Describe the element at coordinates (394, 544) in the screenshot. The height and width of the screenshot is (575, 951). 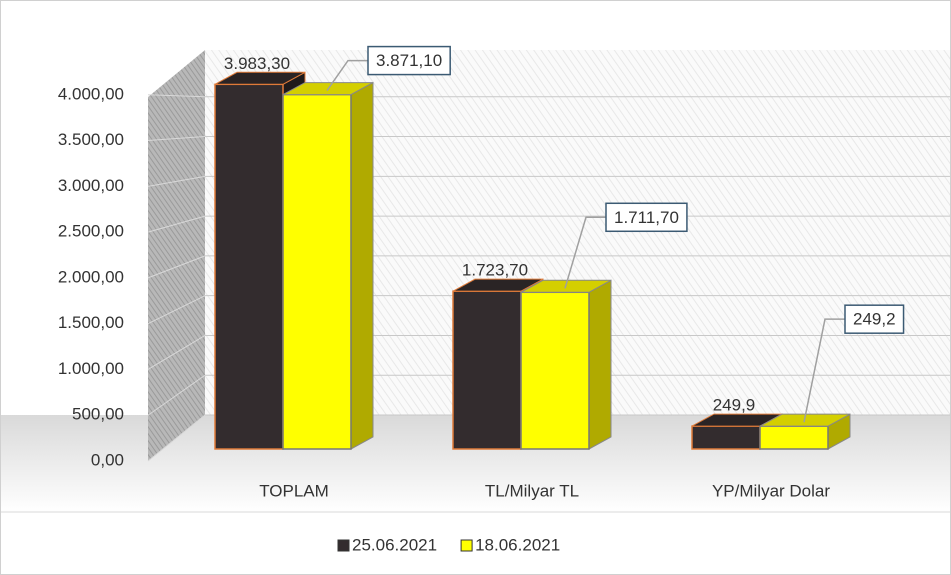
I see `legend-label: 25.06.2021` at that location.